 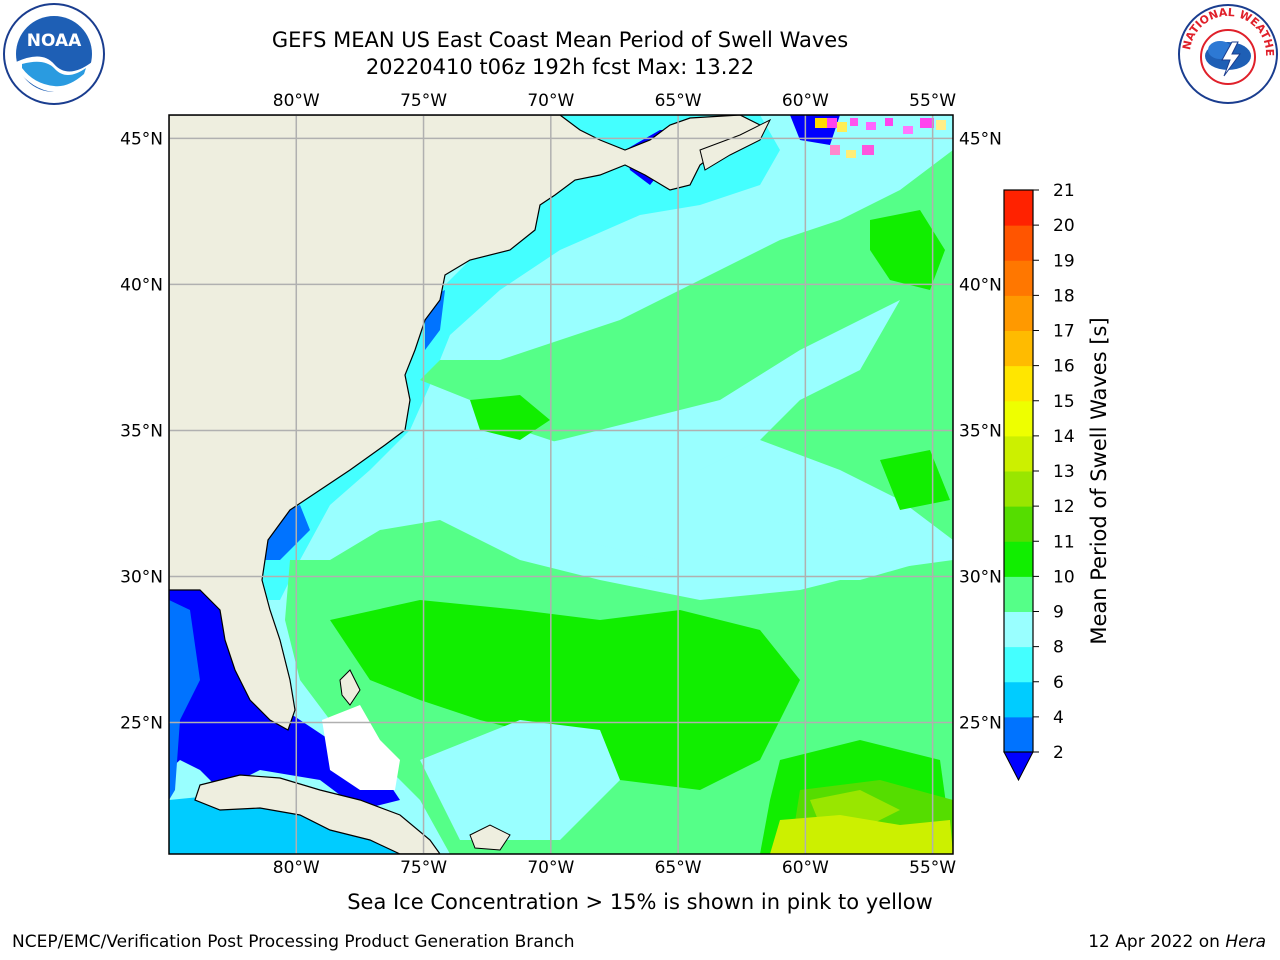 What do you see at coordinates (1064, 332) in the screenshot?
I see `colorbar-tick-label: 17` at bounding box center [1064, 332].